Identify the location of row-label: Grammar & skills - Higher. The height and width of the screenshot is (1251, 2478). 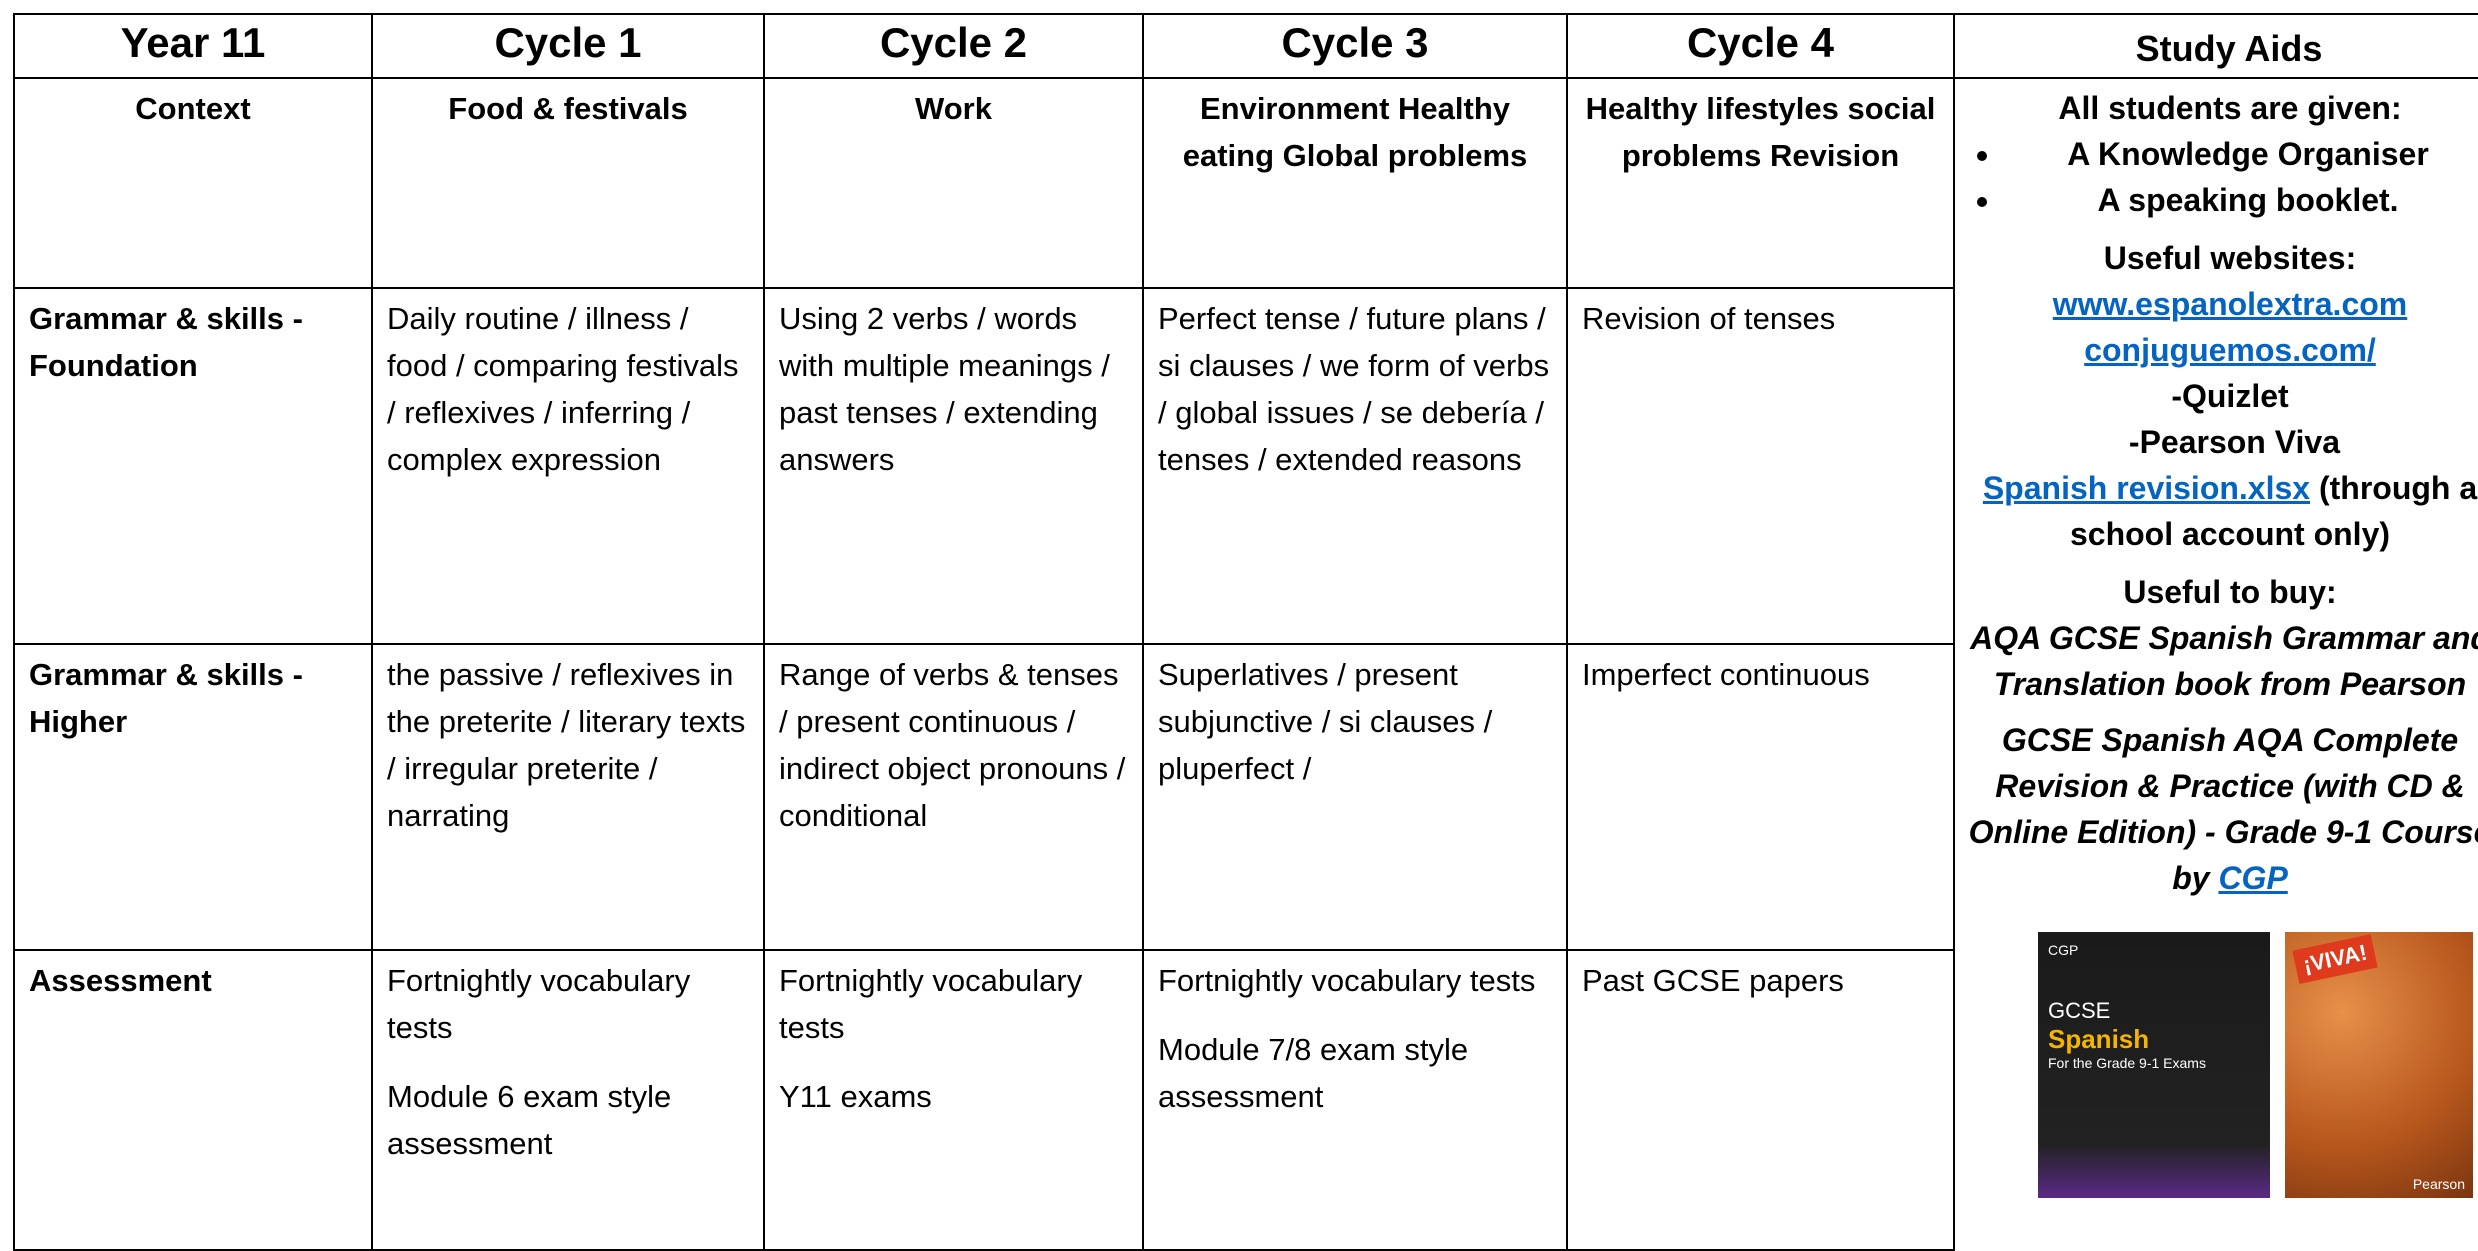
(193, 797).